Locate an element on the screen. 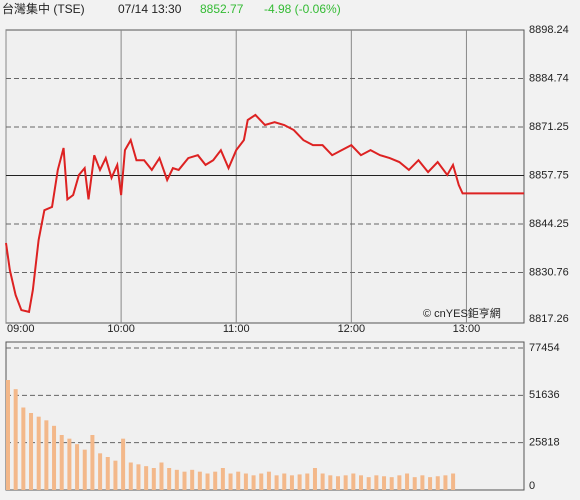 The image size is (580, 500). x-tick-label: 12:00 is located at coordinates (352, 329).